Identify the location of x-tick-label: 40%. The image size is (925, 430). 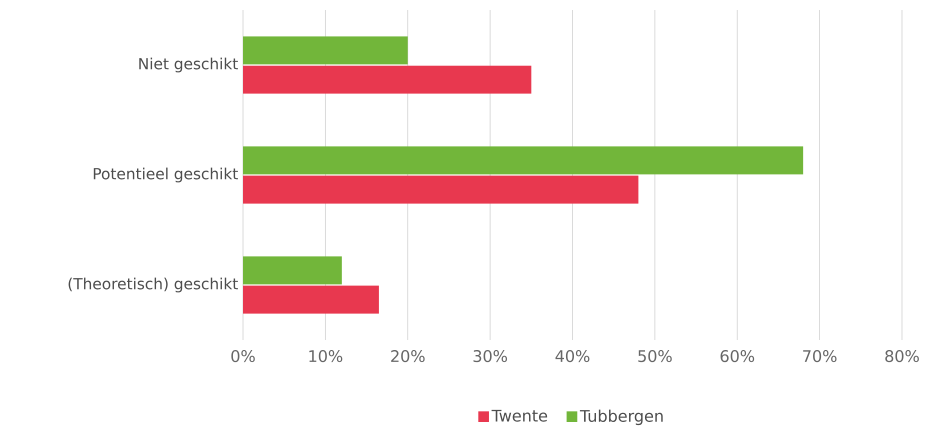
(572, 356).